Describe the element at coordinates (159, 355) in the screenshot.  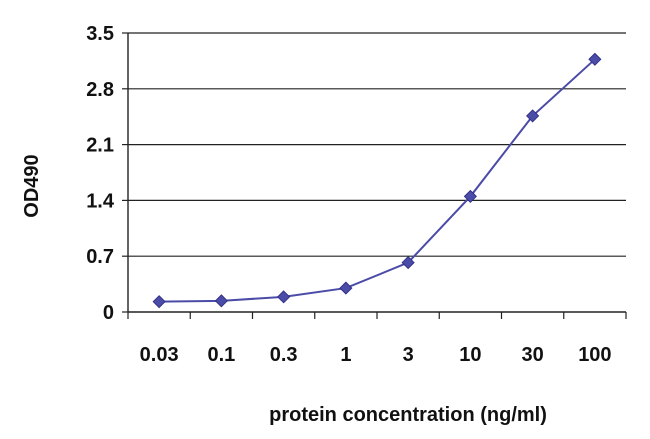
I see `x-tick-label: 0.03` at that location.